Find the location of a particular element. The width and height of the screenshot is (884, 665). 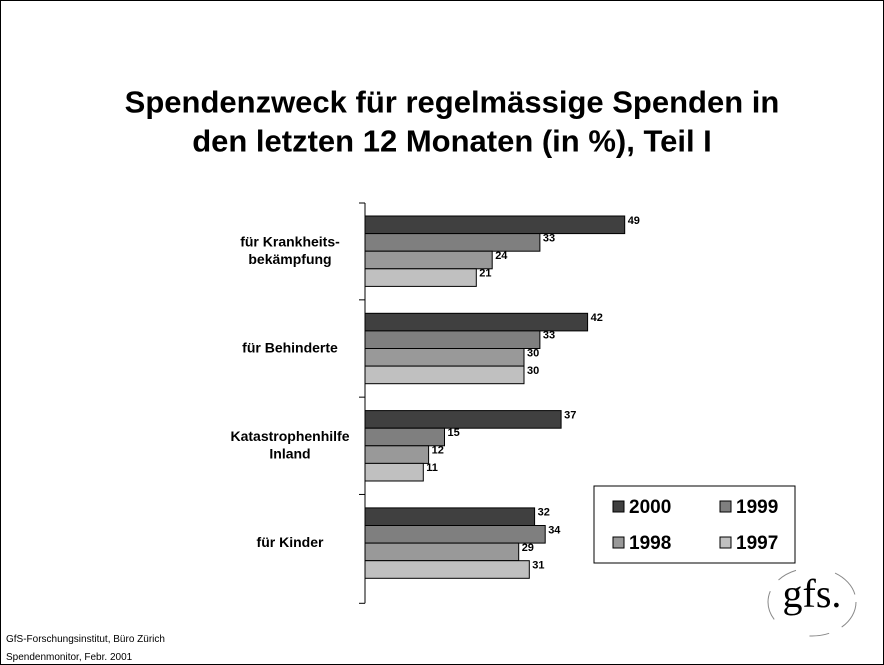

value-label: 24 is located at coordinates (501, 256).